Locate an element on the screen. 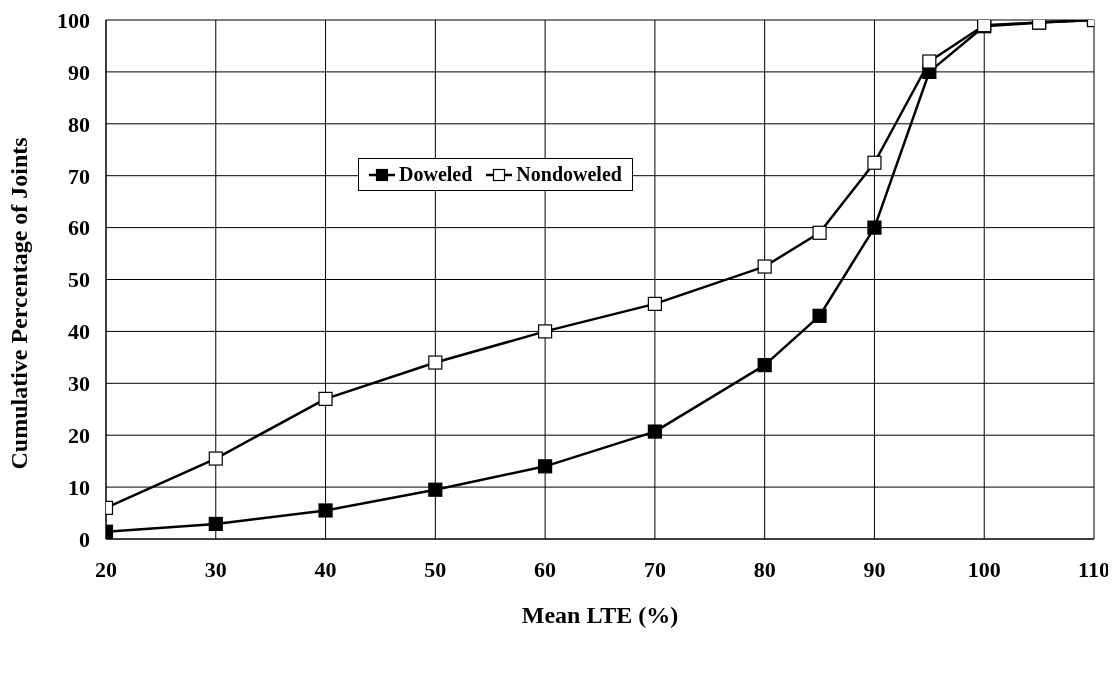 The height and width of the screenshot is (700, 1117). x-tick-label: 70 is located at coordinates (654, 569).